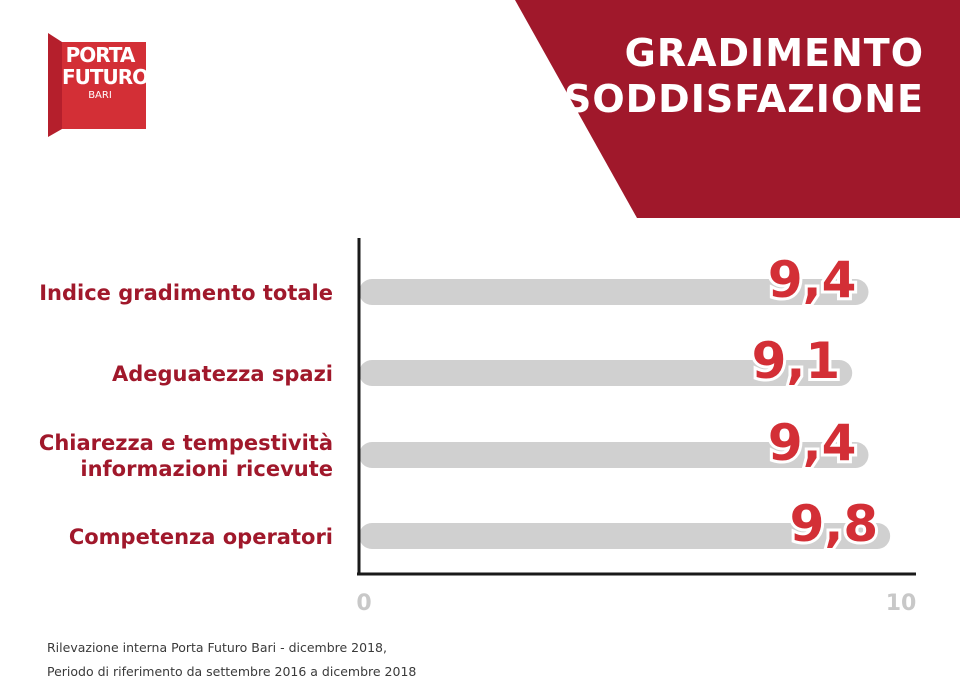 The height and width of the screenshot is (700, 960). What do you see at coordinates (363, 603) in the screenshot?
I see `x-tick-label-0: 0` at bounding box center [363, 603].